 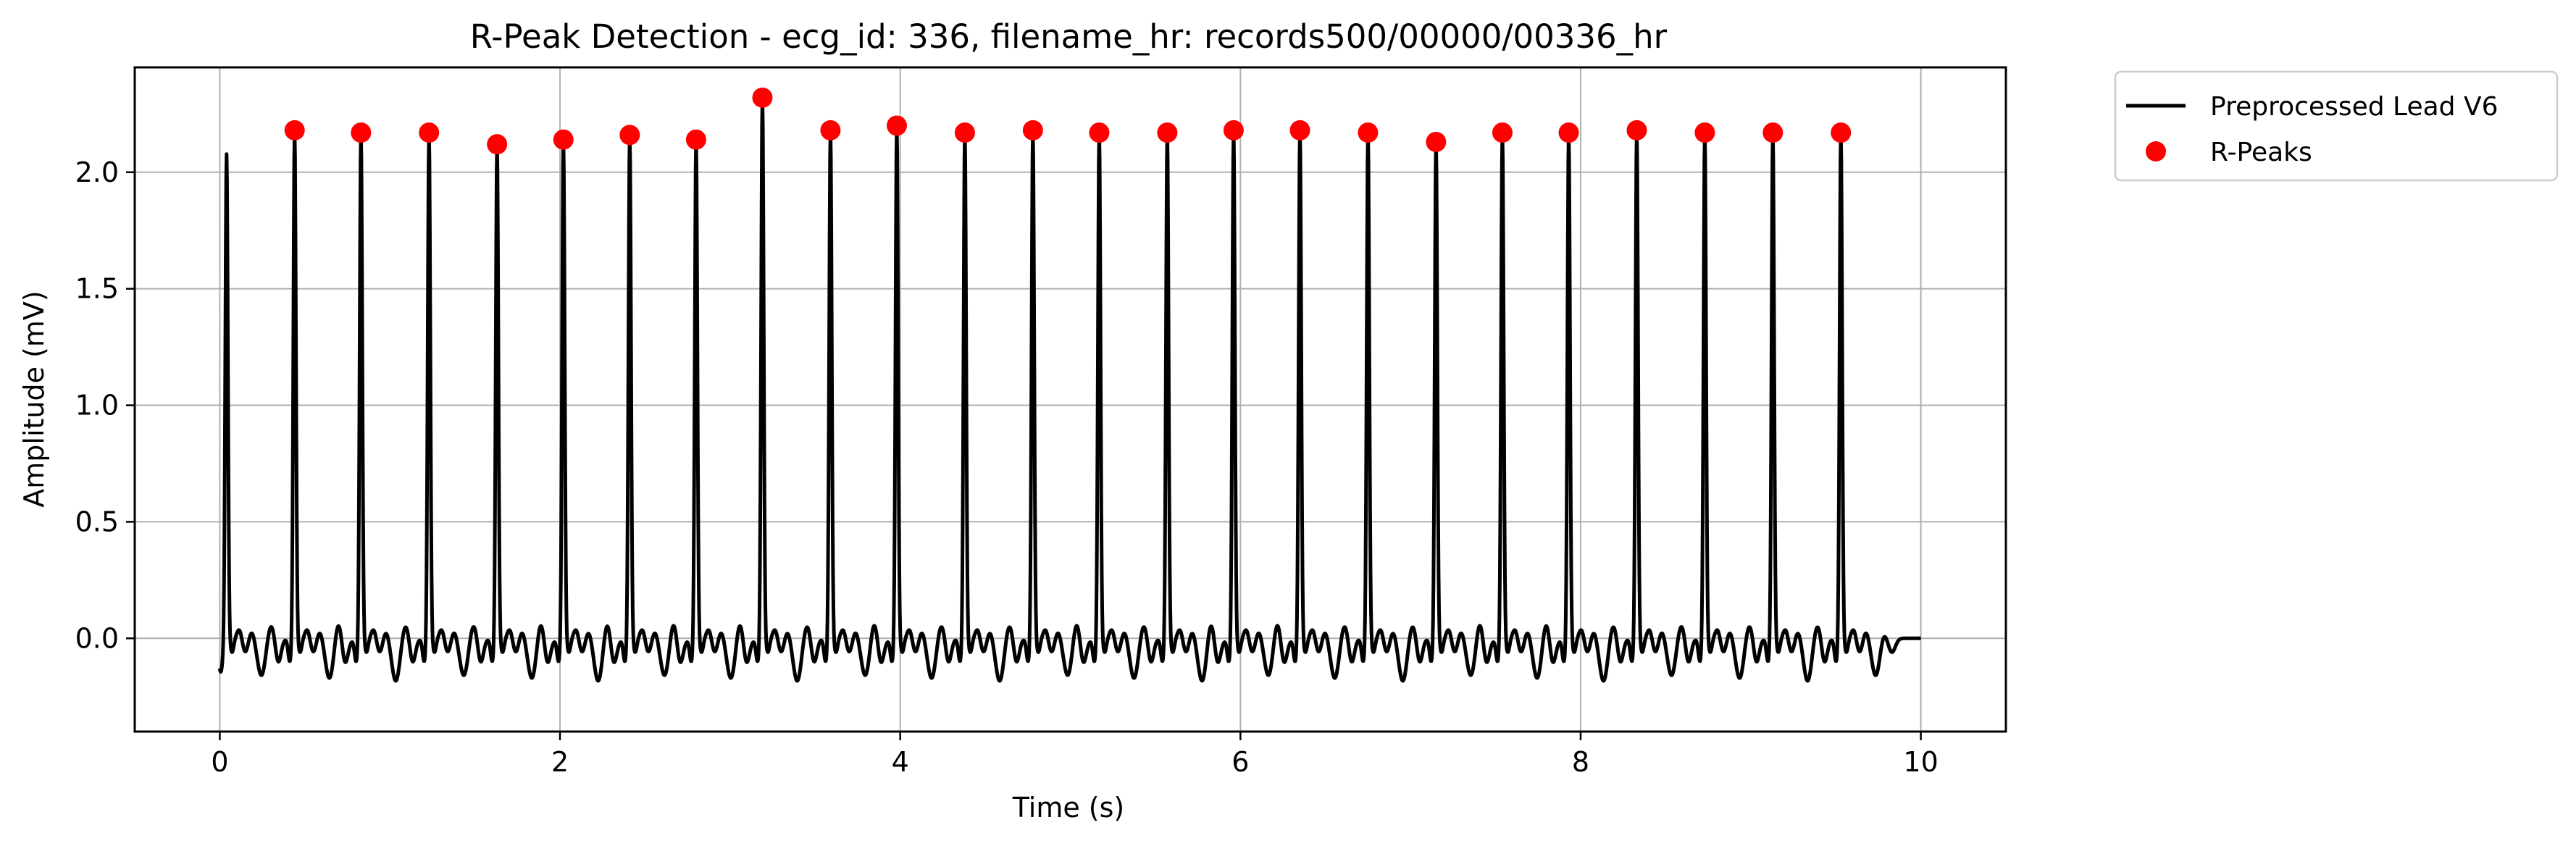 I want to click on legend-frame, so click(x=2336, y=126).